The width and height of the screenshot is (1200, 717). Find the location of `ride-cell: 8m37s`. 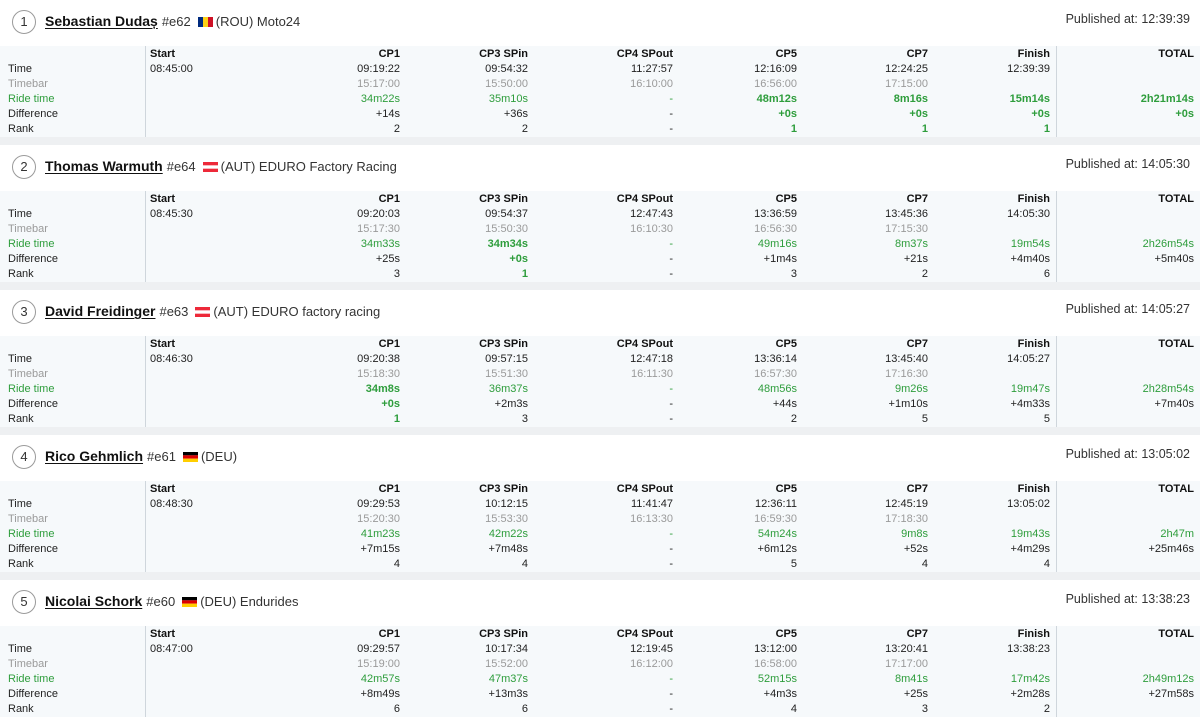

ride-cell: 8m37s is located at coordinates (911, 244).